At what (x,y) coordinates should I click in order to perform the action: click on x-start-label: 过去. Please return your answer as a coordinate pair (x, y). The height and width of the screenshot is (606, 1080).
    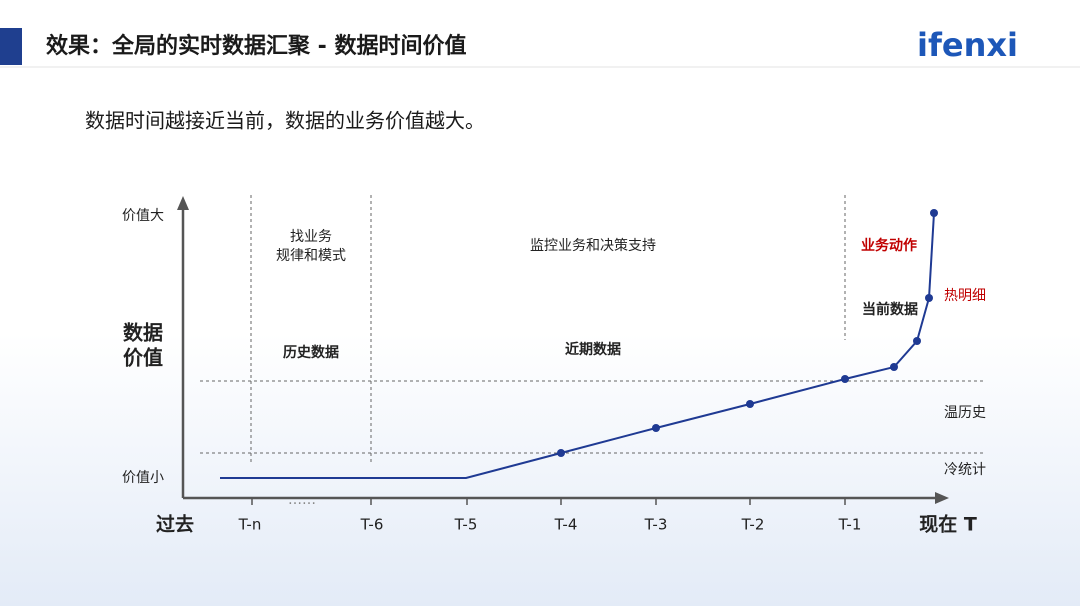
    Looking at the image, I should click on (175, 524).